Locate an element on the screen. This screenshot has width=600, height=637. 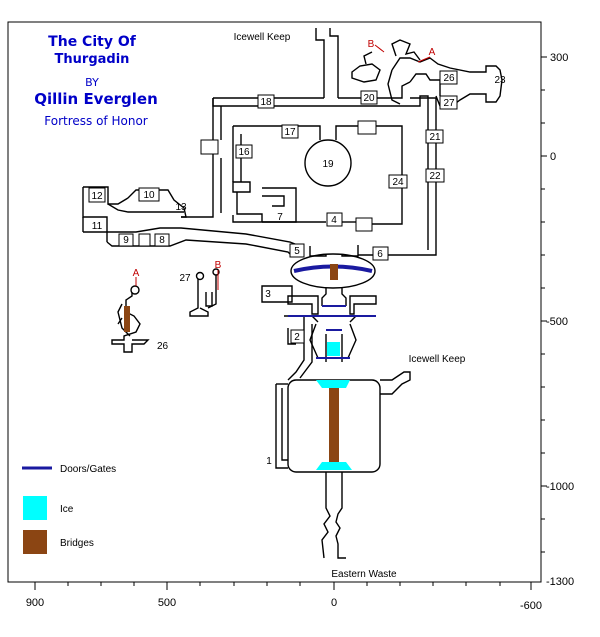
icewell-keep-top: Icewell Keep is located at coordinates (262, 37).